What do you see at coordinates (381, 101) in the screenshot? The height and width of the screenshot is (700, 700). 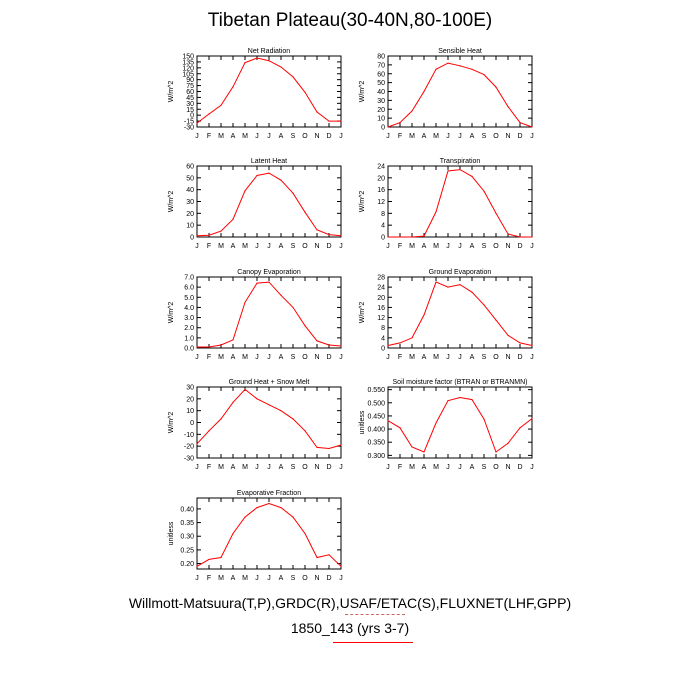 I see `y-tick-label: 30` at bounding box center [381, 101].